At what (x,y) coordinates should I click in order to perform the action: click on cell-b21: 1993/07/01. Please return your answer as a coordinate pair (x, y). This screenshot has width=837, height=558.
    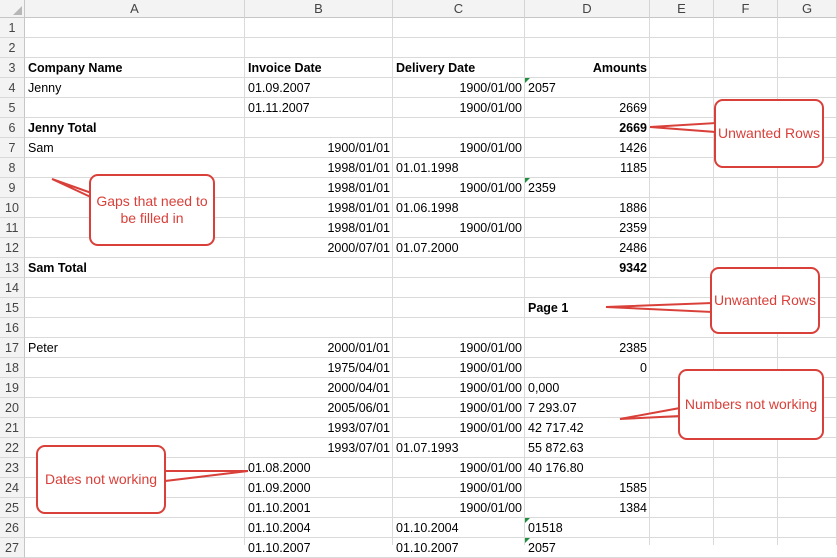
    Looking at the image, I should click on (319, 428).